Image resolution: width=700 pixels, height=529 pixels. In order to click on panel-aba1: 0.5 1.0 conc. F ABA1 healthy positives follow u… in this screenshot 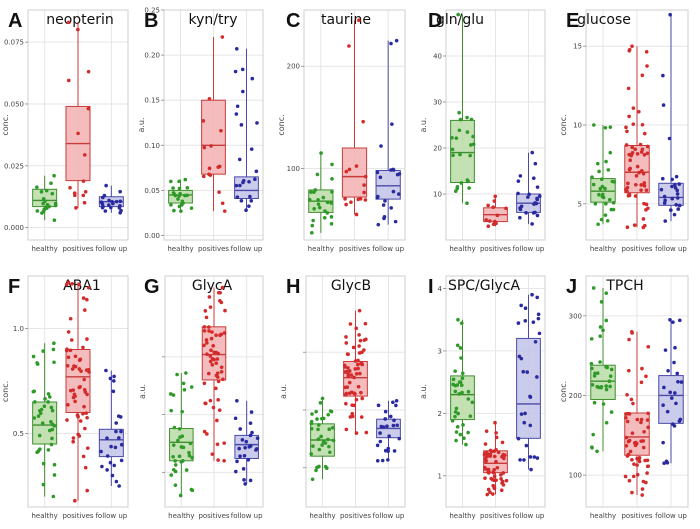, I will do `click(65, 397)`.